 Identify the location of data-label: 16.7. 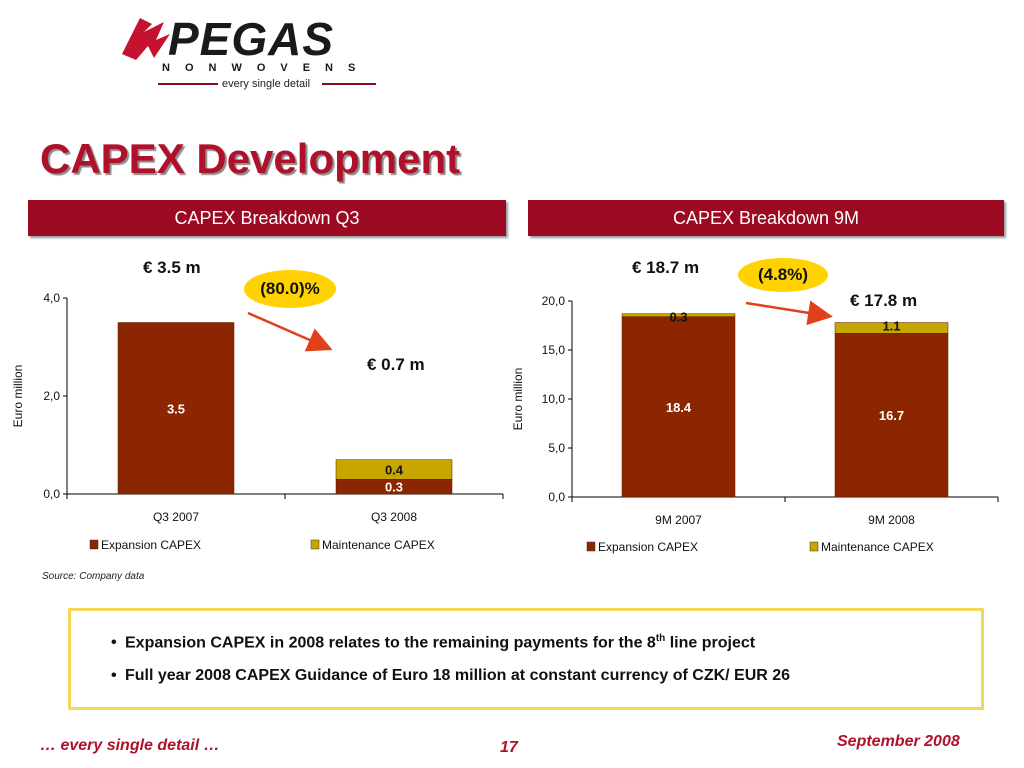
(891, 415).